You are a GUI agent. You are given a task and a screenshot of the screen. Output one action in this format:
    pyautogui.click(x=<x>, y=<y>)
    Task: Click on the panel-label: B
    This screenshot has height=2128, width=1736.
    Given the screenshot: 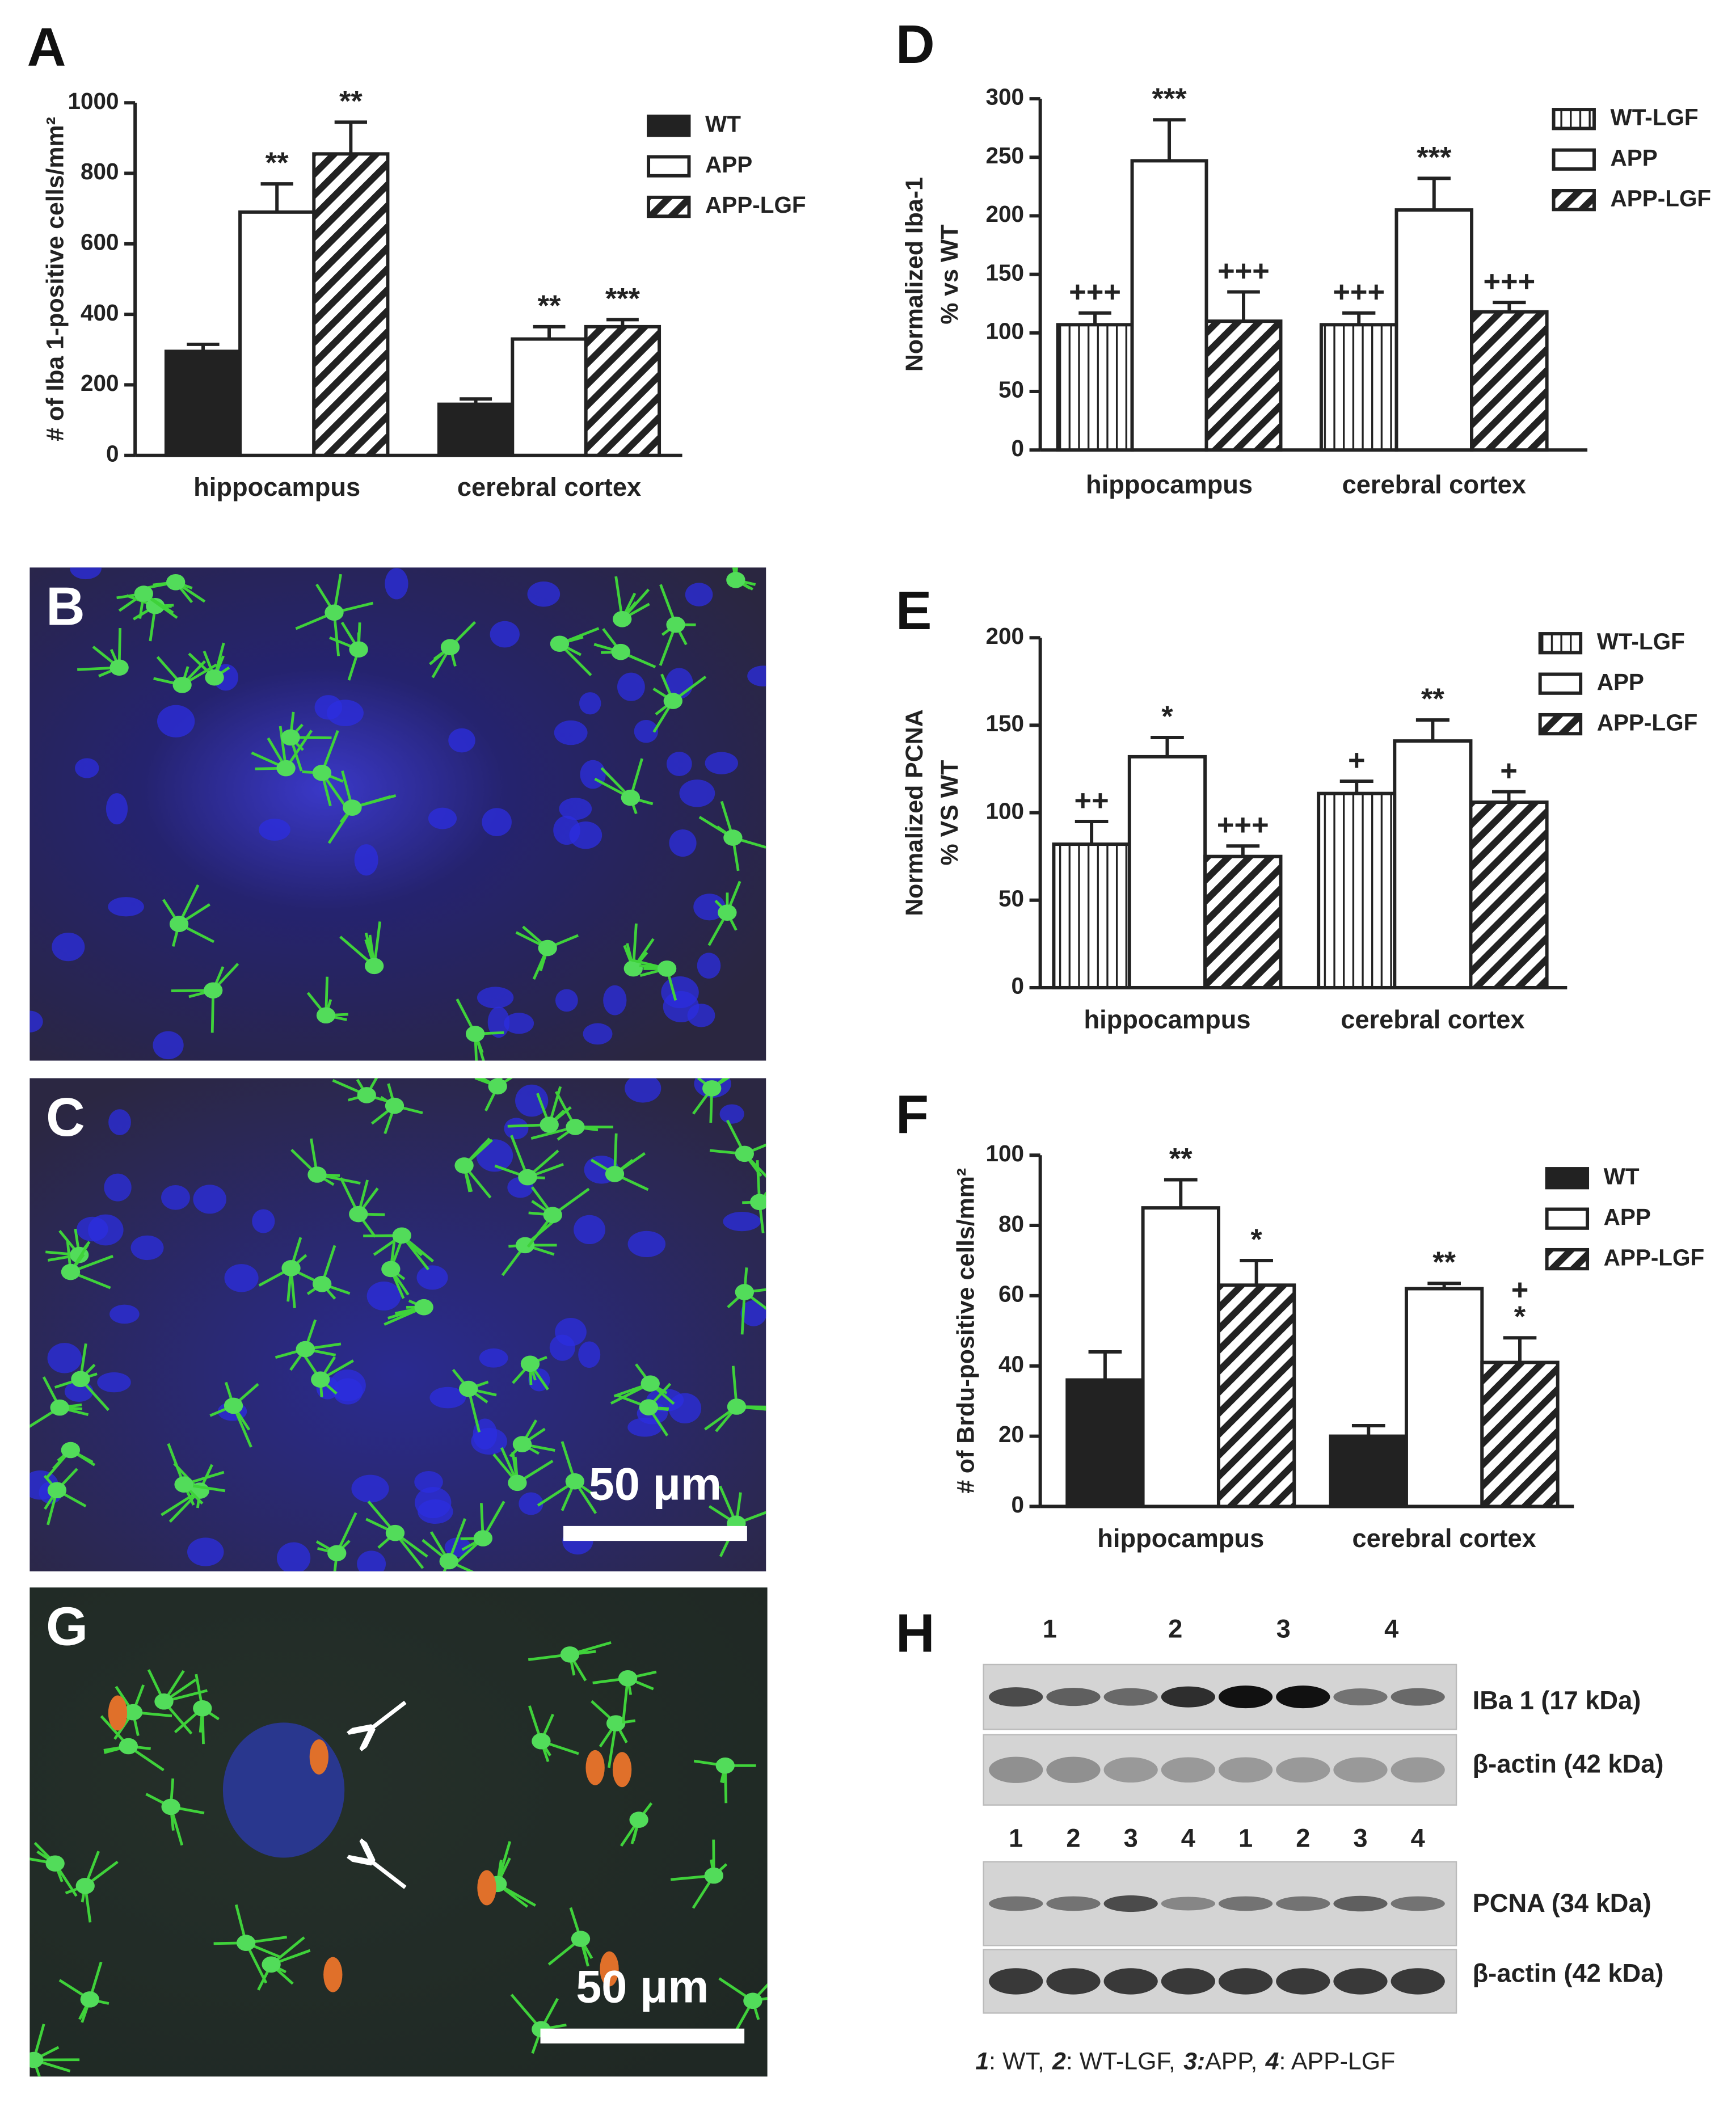 What is the action you would take?
    pyautogui.click(x=65, y=607)
    